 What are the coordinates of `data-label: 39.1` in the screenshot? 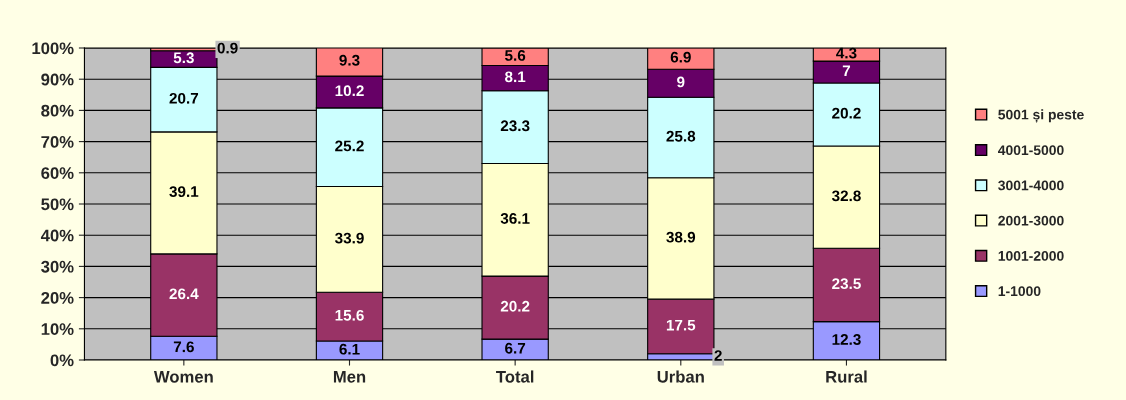 It's located at (184, 192).